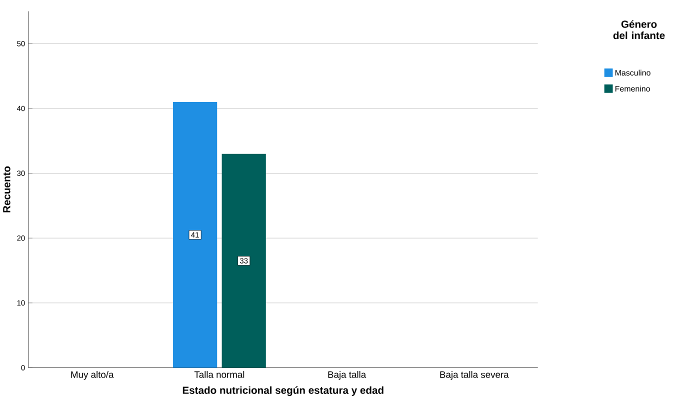  What do you see at coordinates (347, 375) in the screenshot?
I see `x-tick-label: Baja talla` at bounding box center [347, 375].